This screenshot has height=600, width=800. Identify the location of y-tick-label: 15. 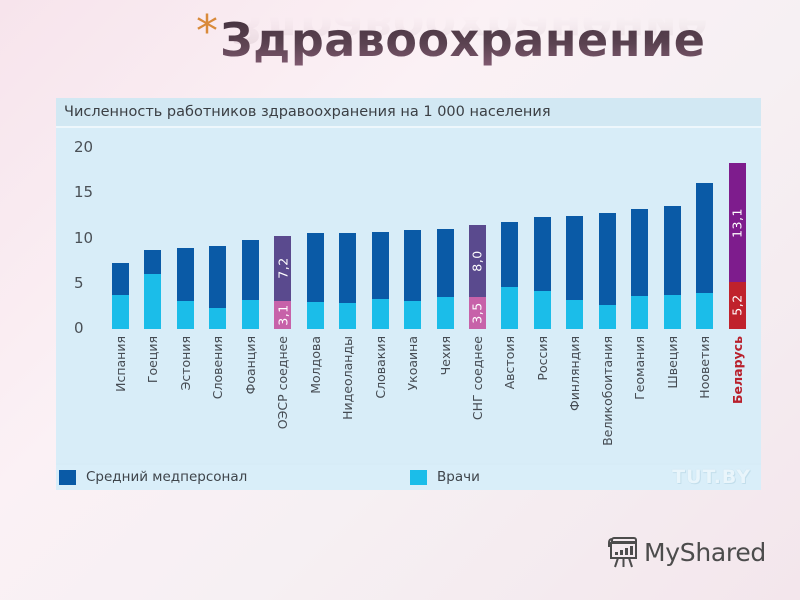
(84, 192).